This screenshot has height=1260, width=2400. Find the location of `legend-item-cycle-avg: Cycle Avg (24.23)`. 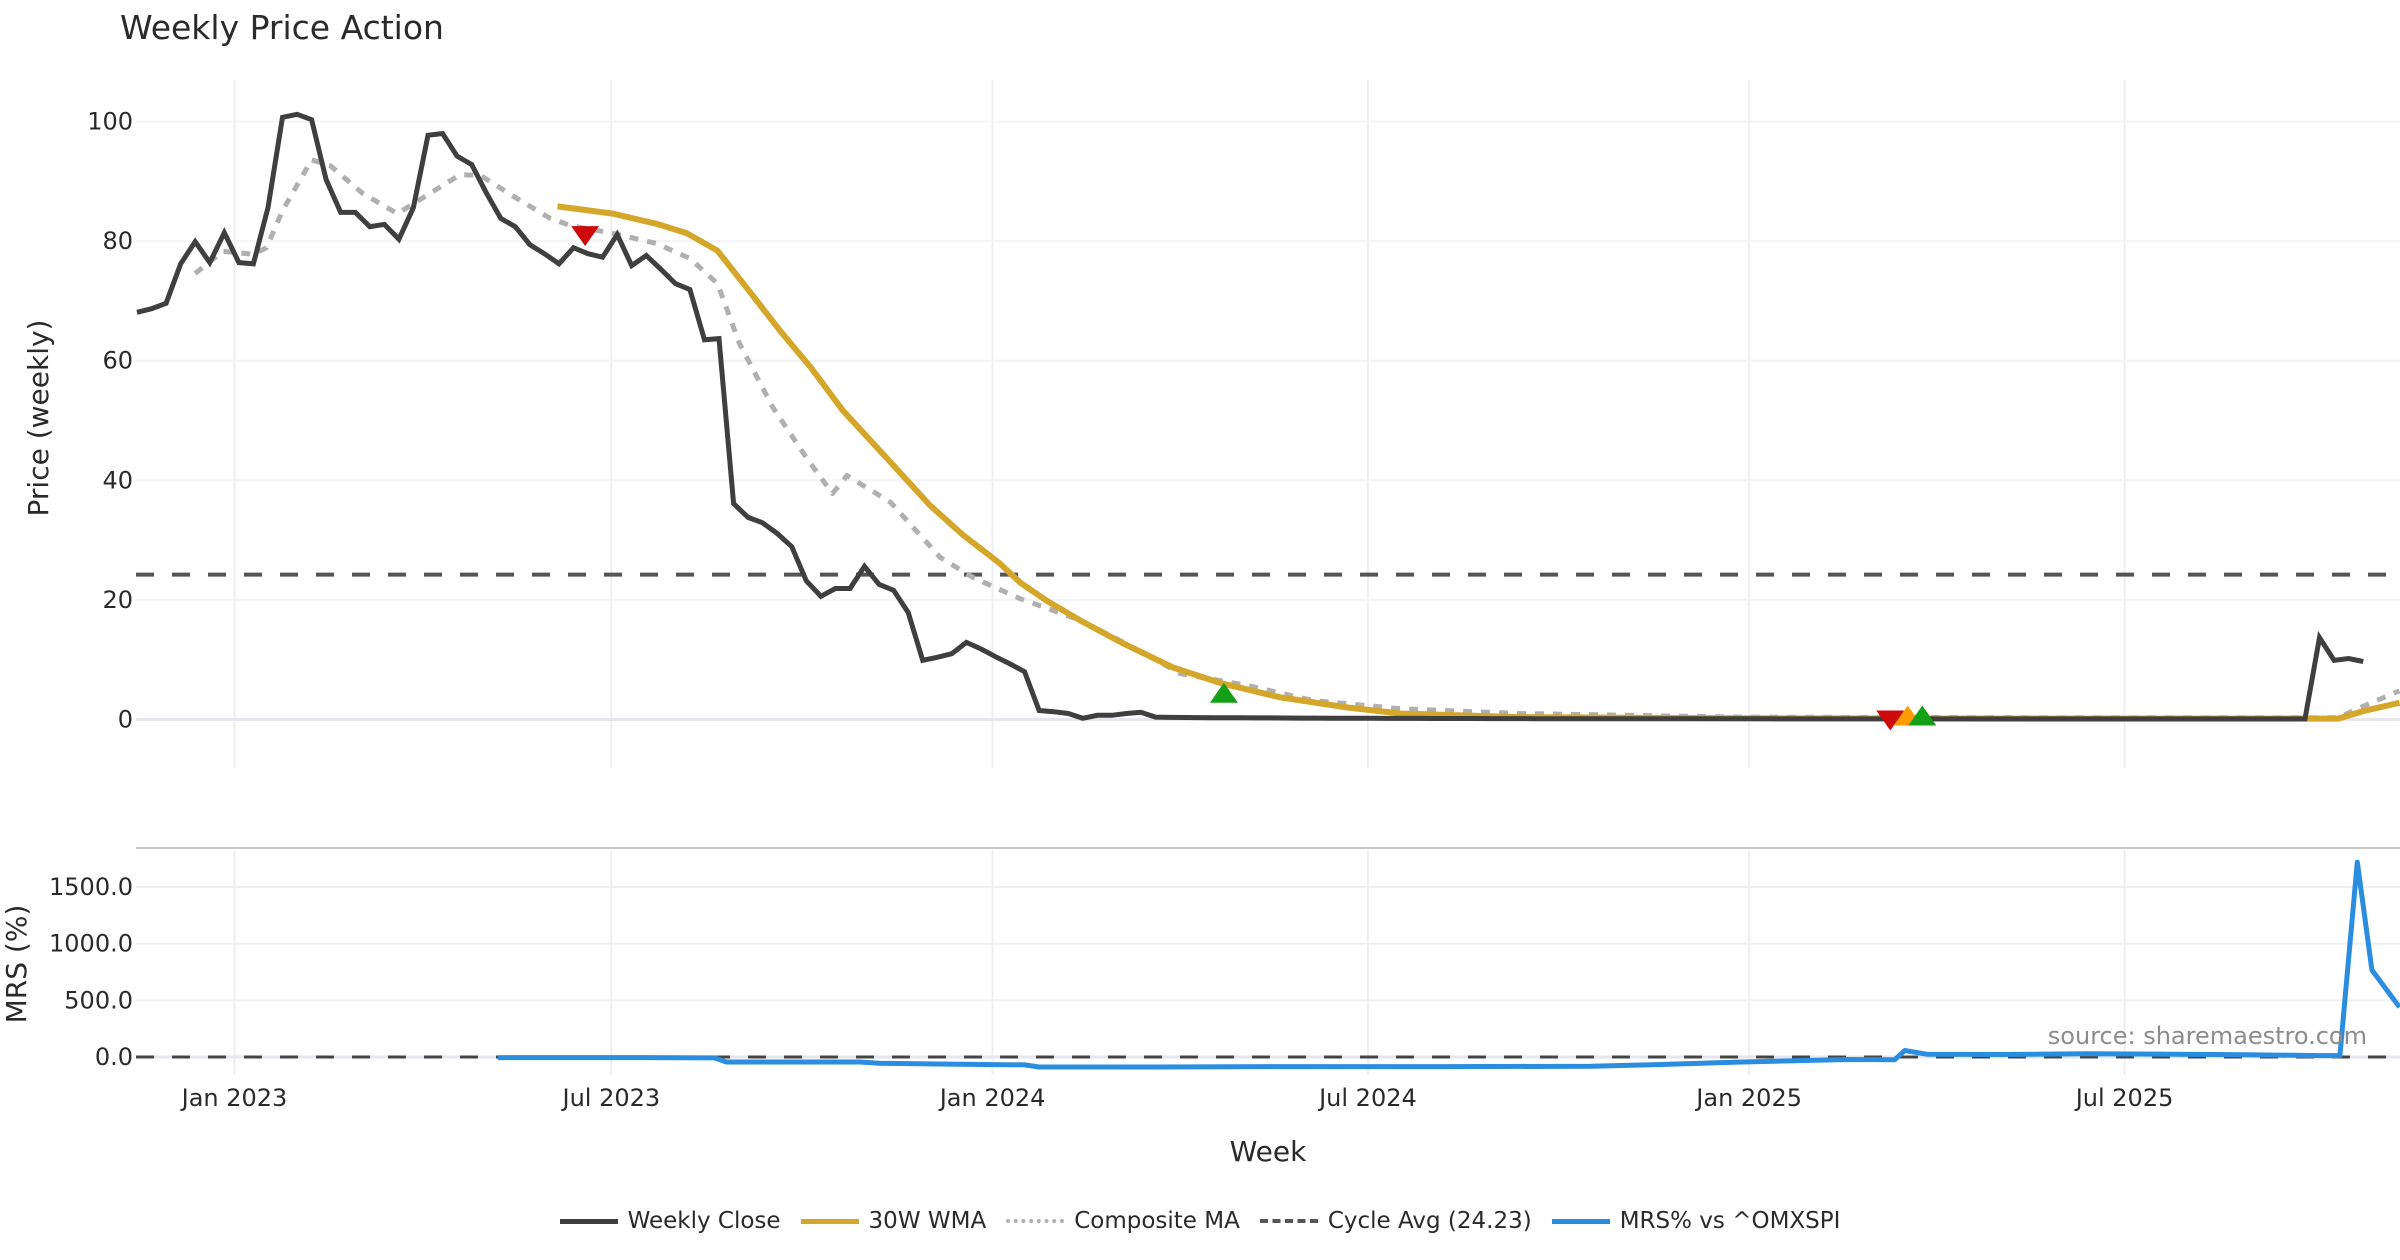

legend-item-cycle-avg: Cycle Avg (24.23) is located at coordinates (1395, 1221).